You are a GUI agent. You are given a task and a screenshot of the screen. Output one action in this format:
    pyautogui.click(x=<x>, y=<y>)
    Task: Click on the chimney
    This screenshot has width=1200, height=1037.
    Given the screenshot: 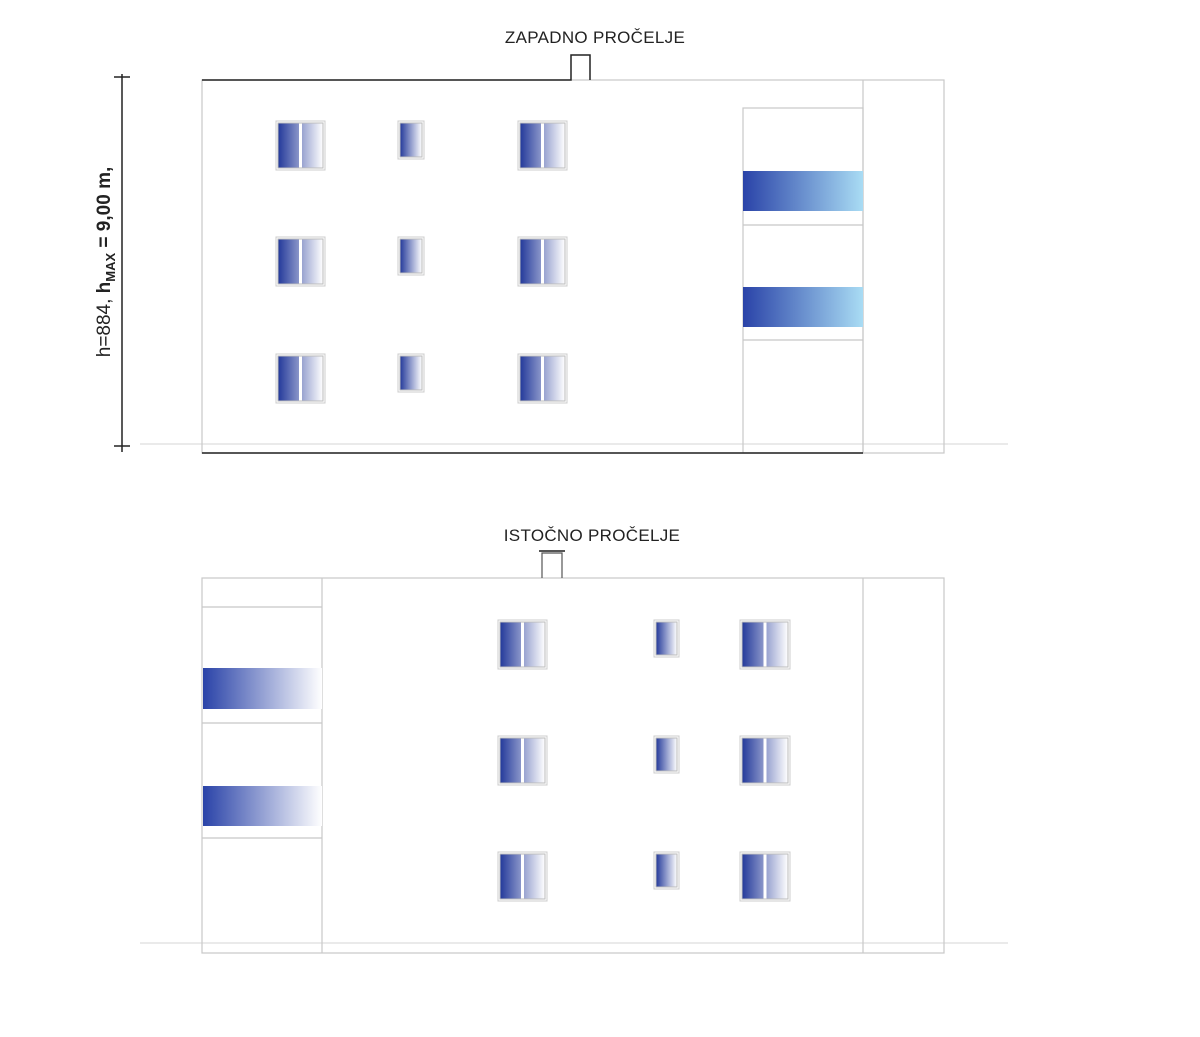 What is the action you would take?
    pyautogui.click(x=552, y=565)
    